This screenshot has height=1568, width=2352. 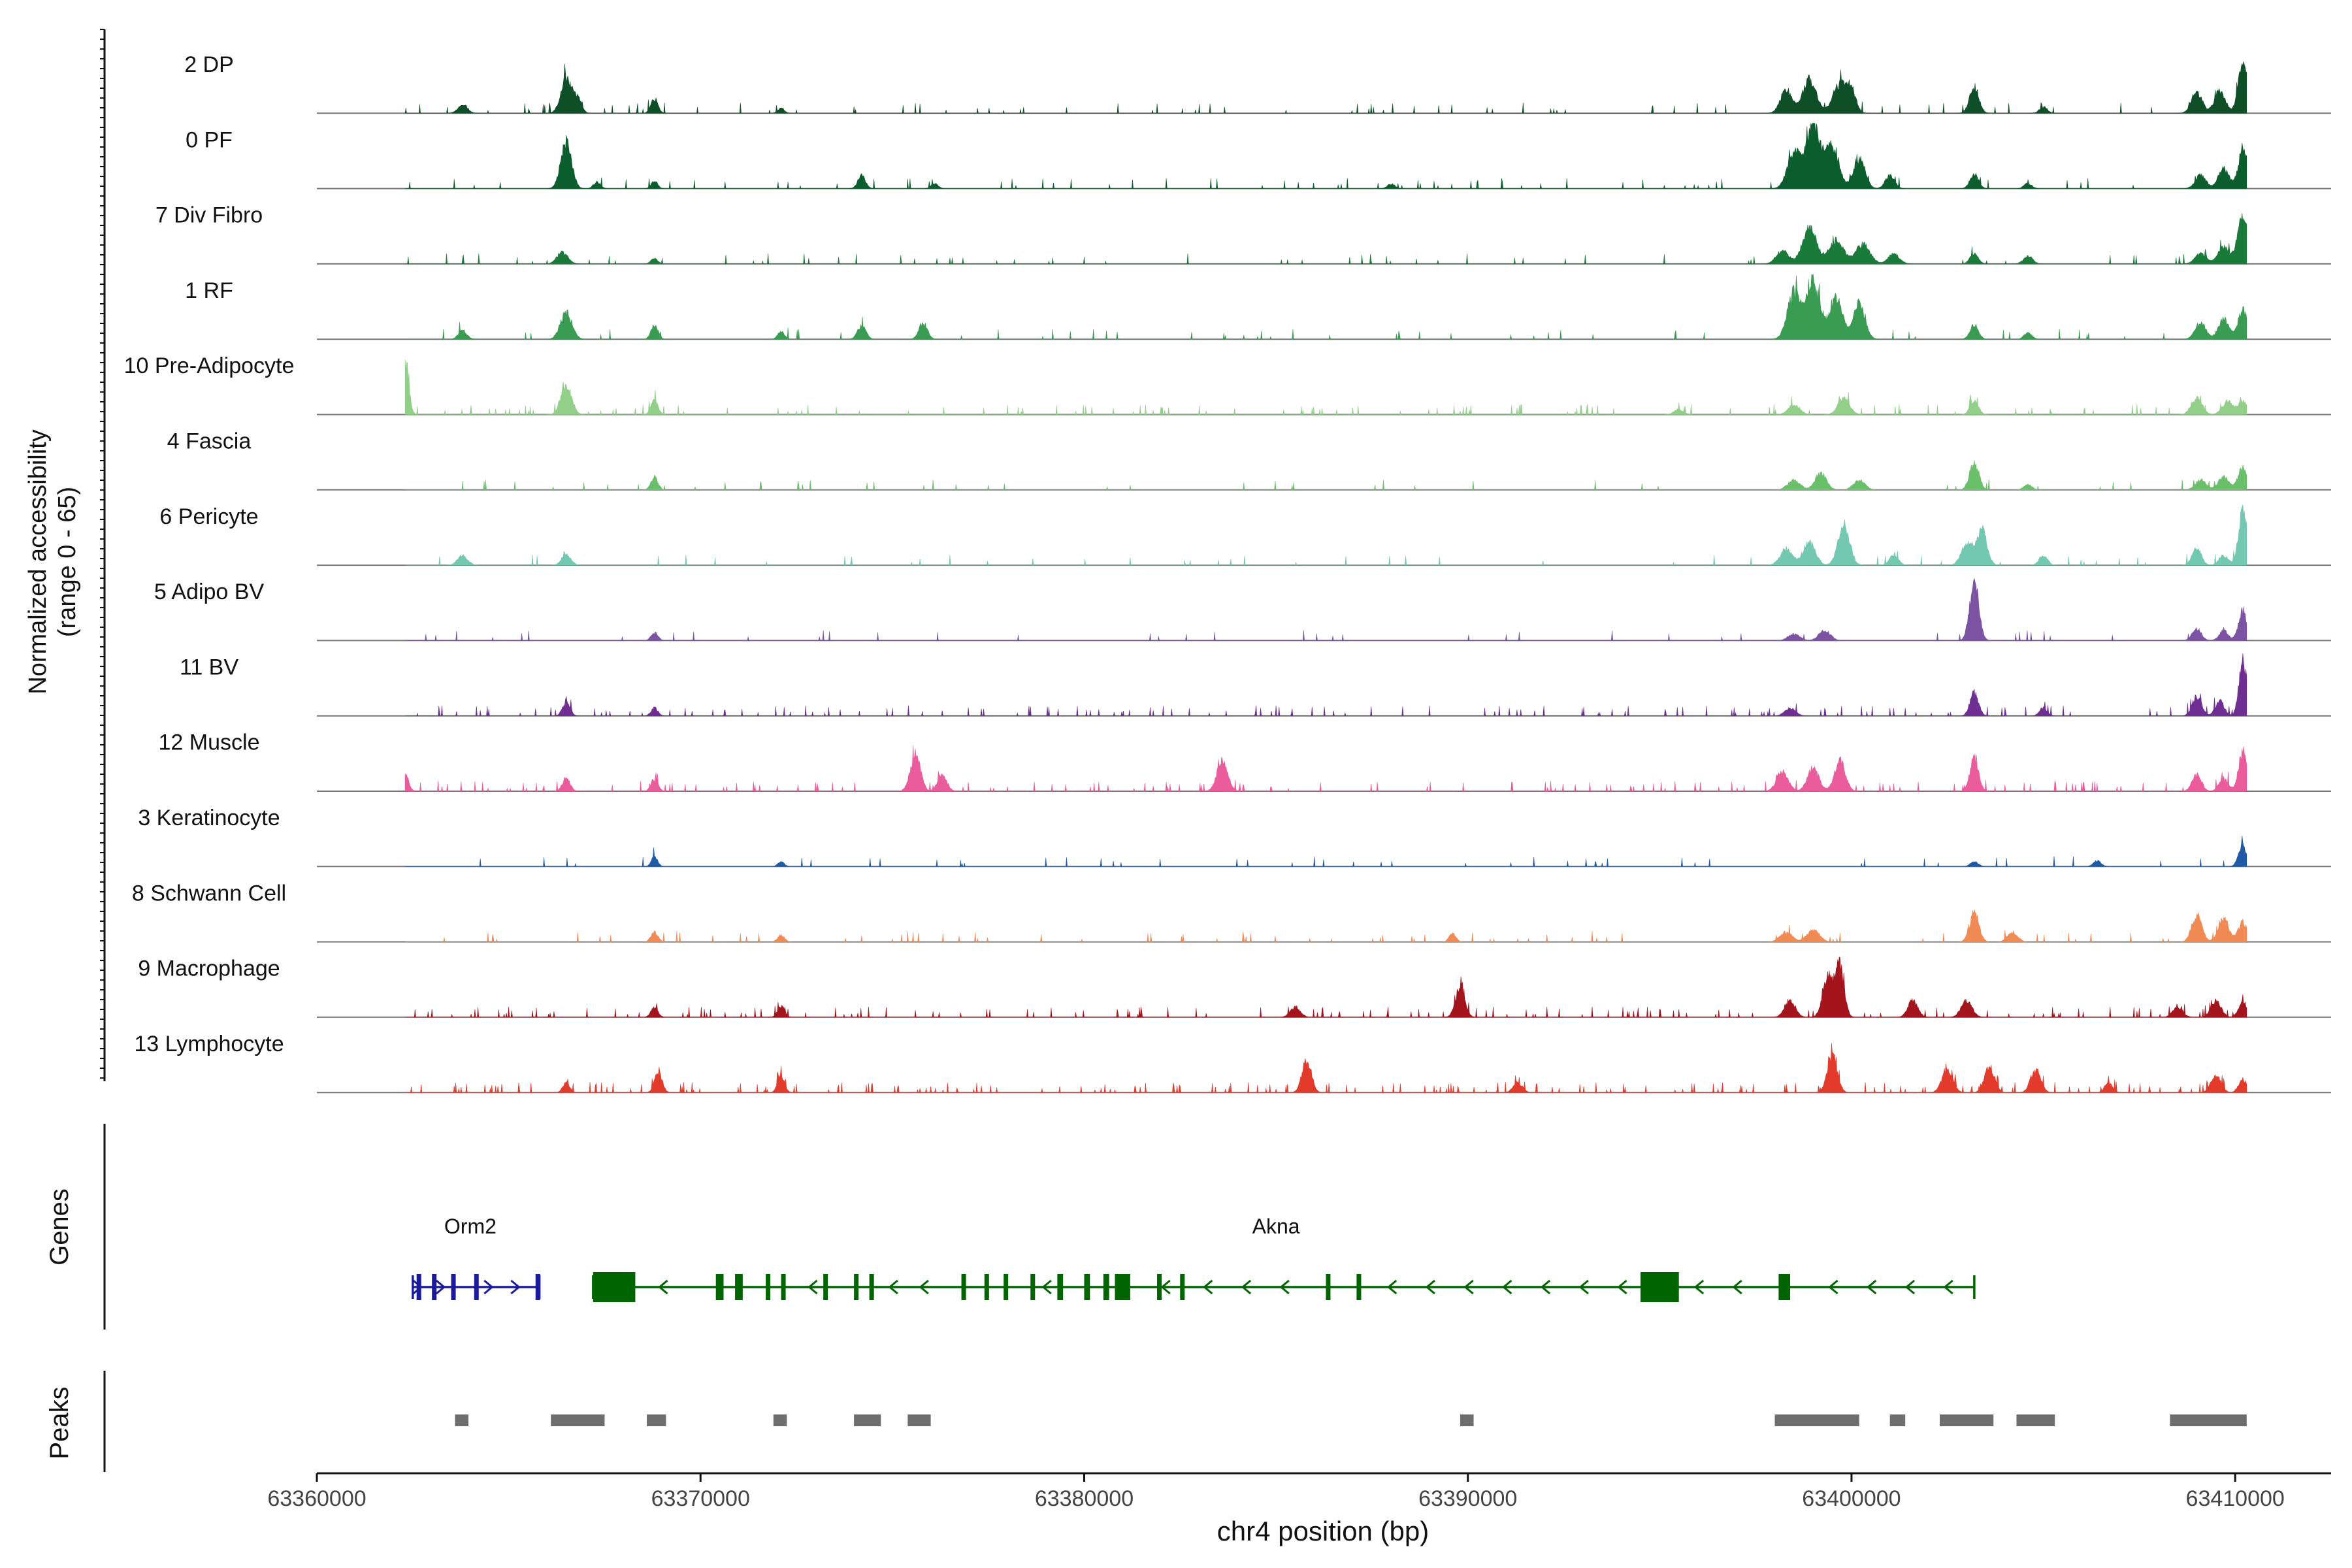 What do you see at coordinates (59, 1422) in the screenshot?
I see `peaks-panel-label: Peaks` at bounding box center [59, 1422].